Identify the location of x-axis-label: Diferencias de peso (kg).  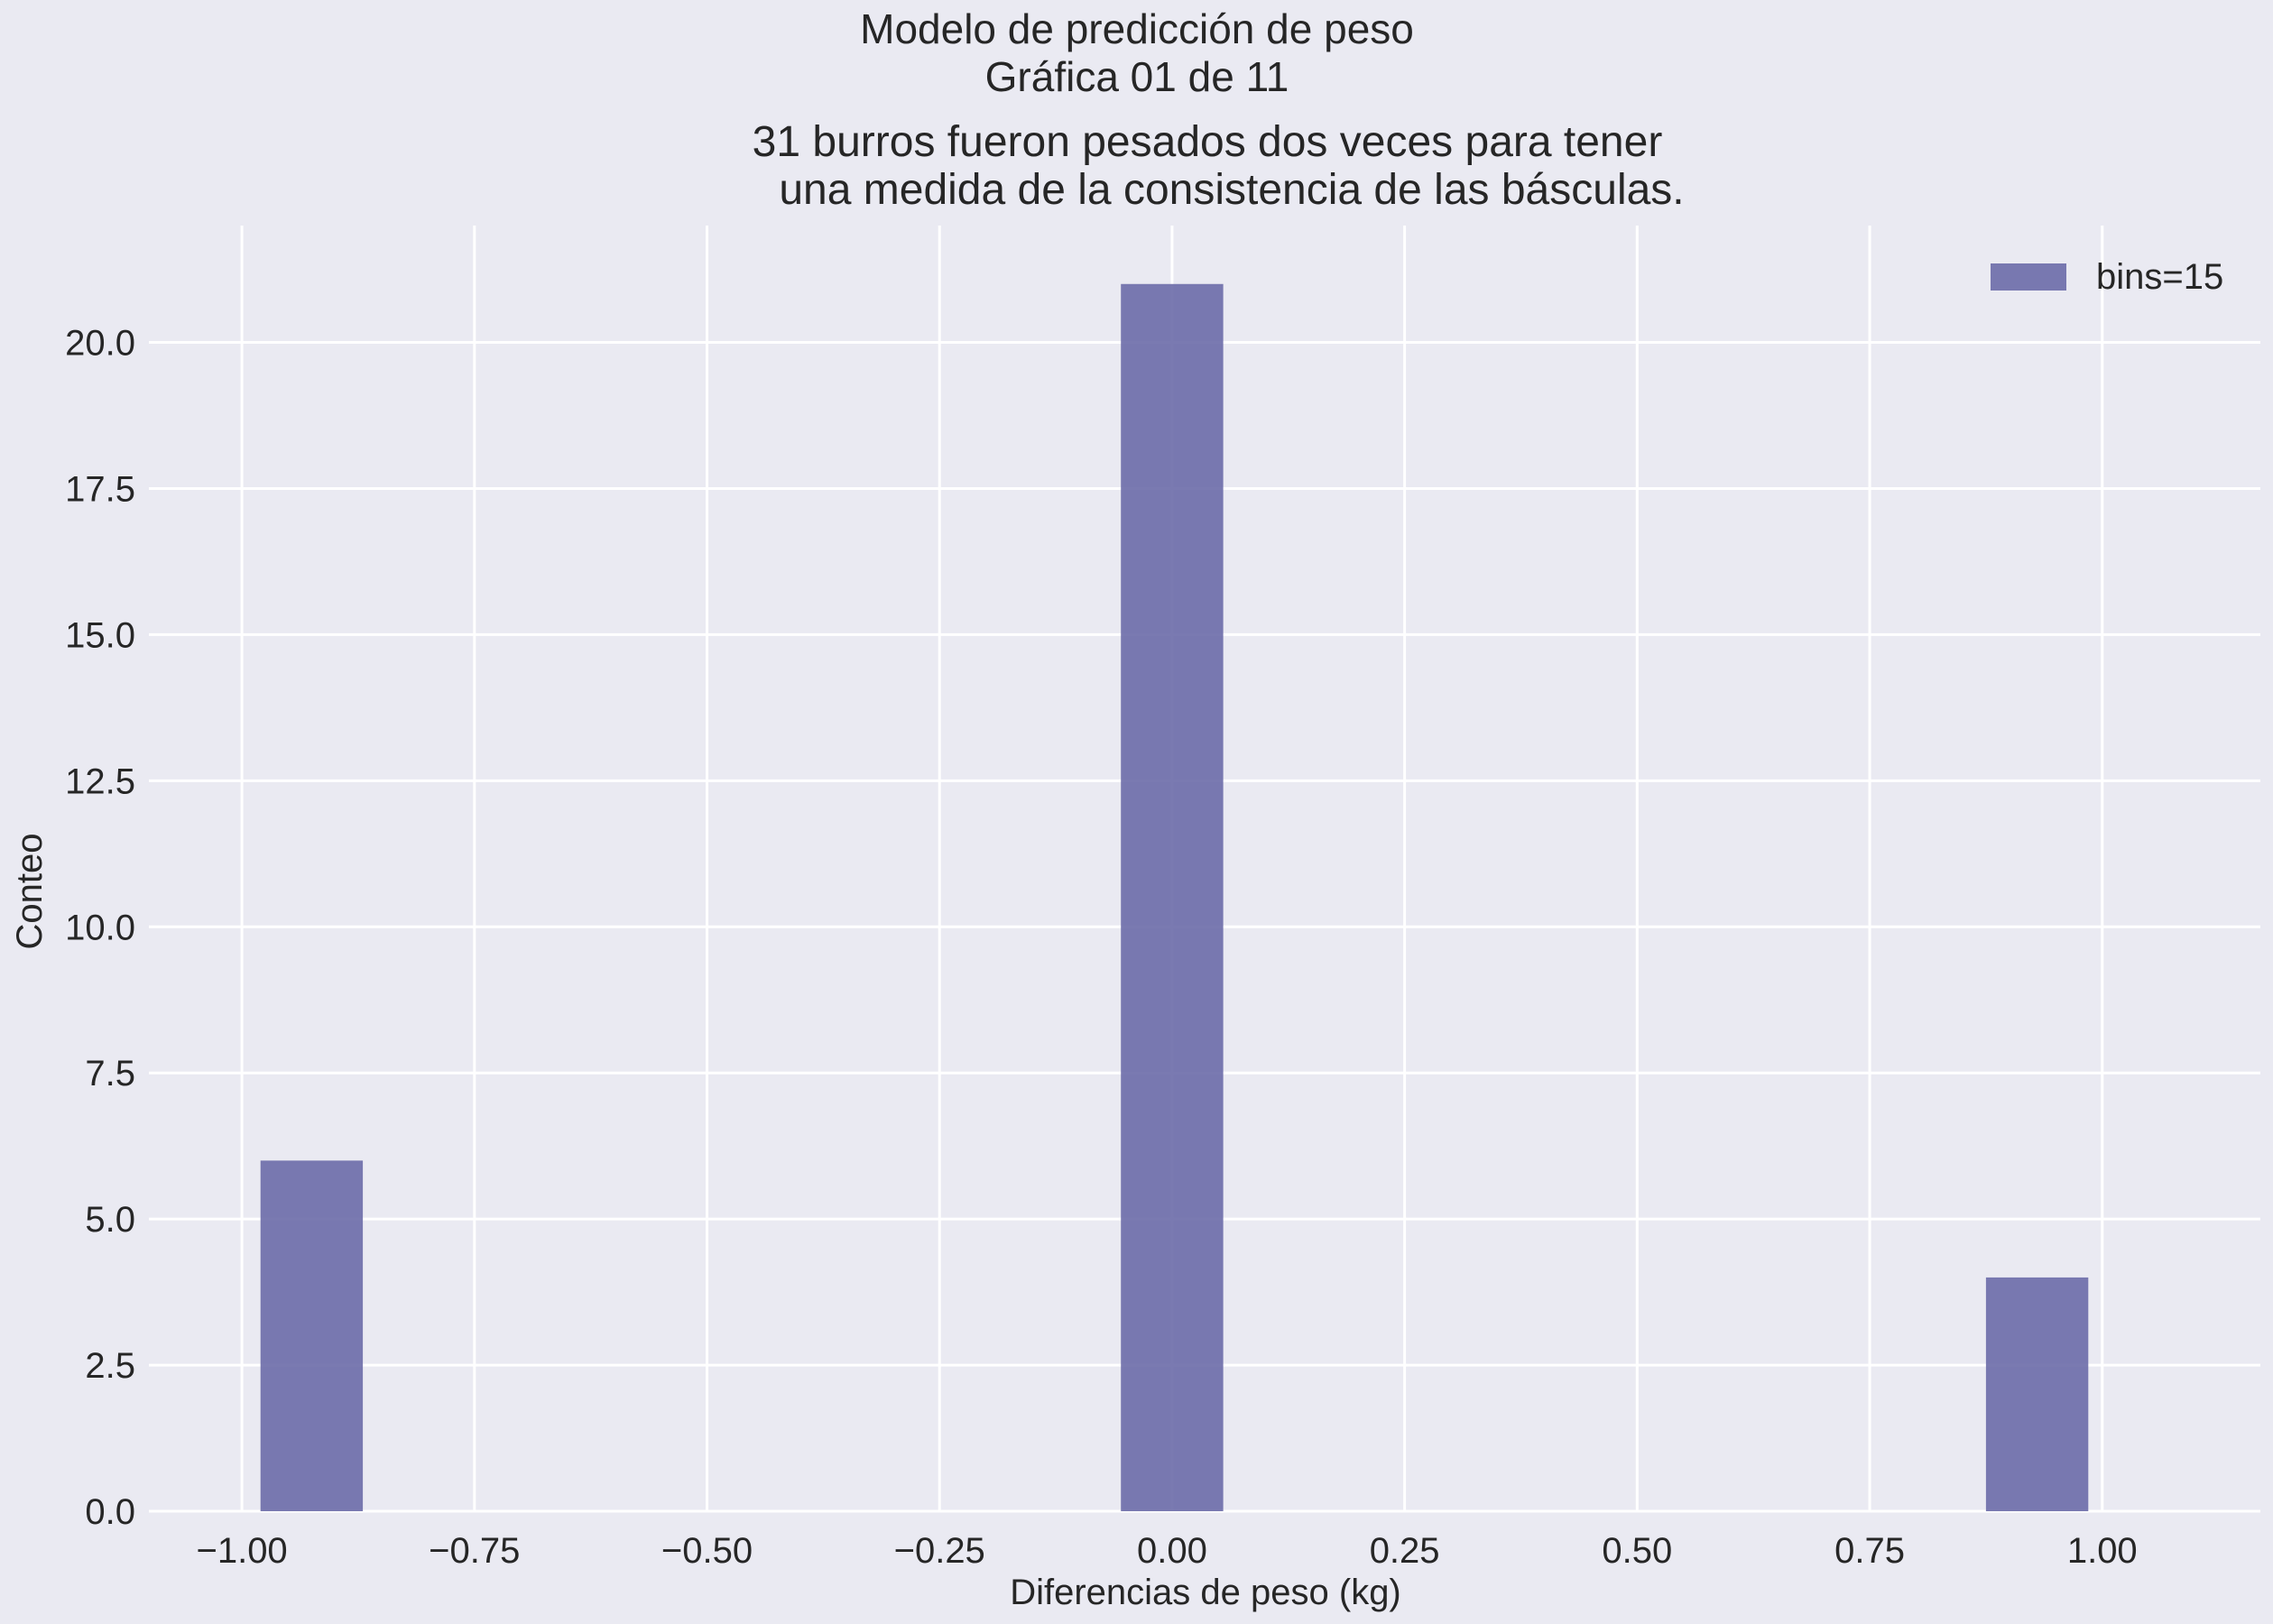
(1205, 1593).